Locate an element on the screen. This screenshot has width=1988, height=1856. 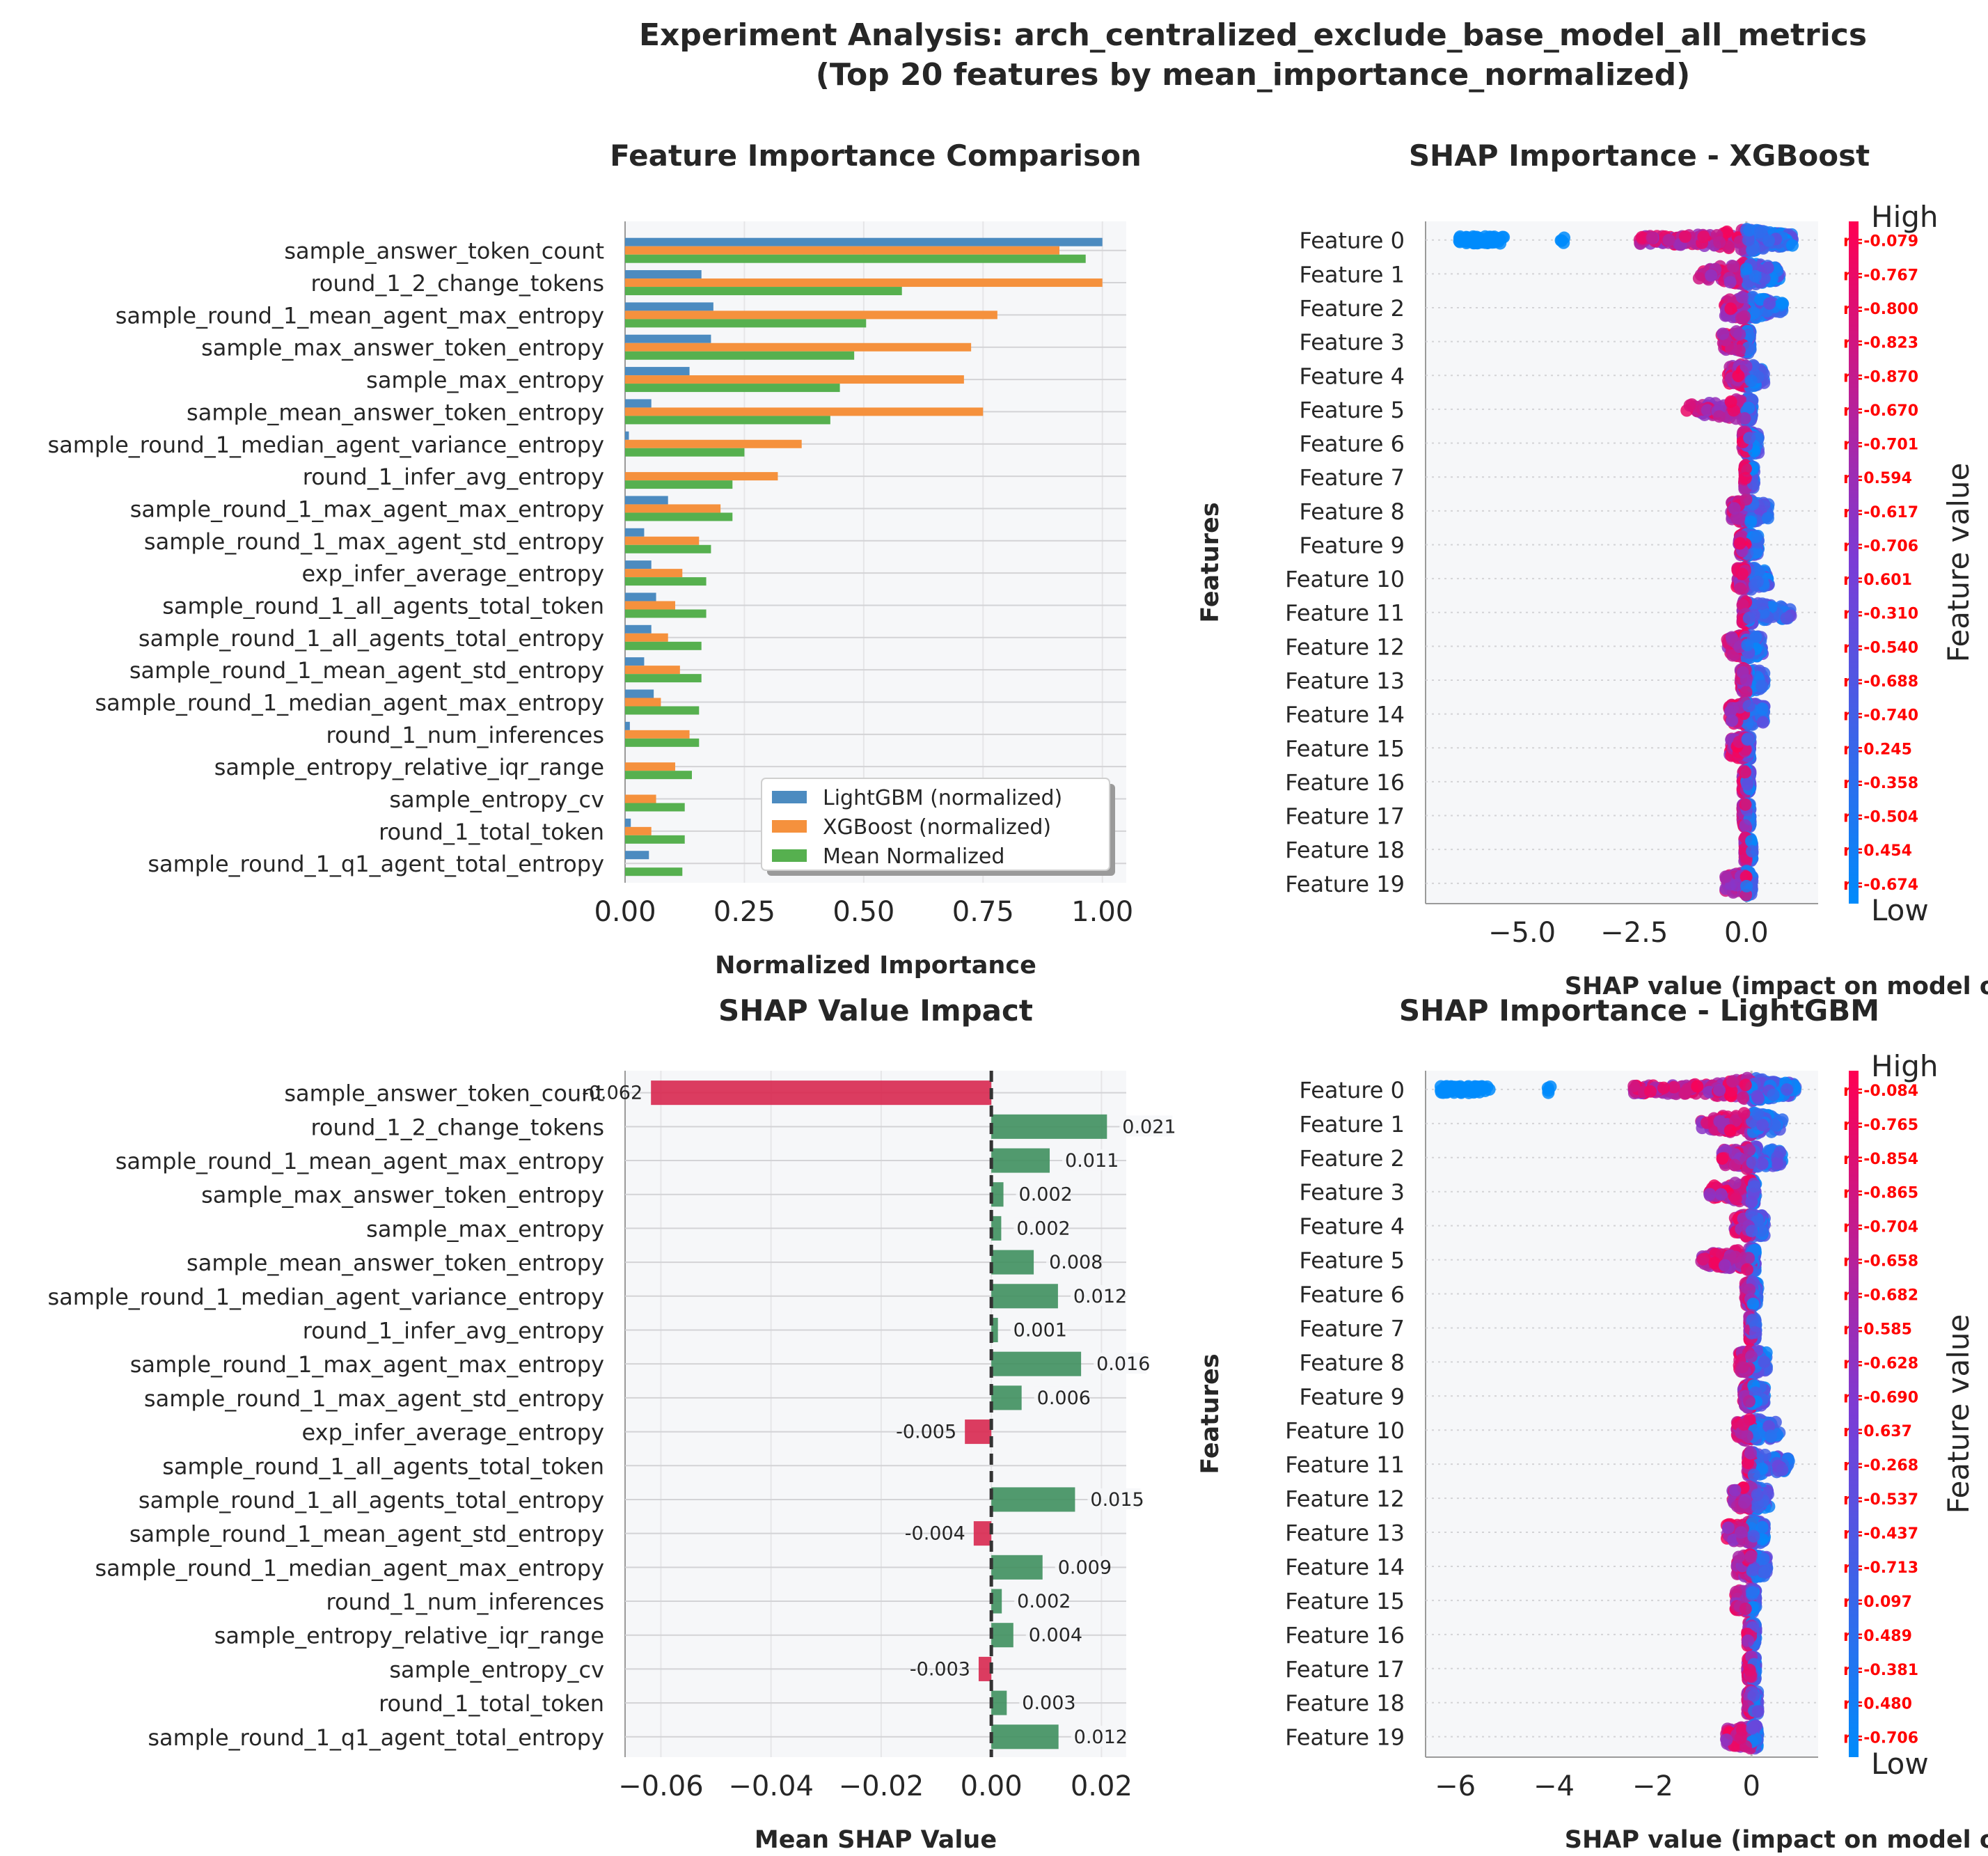
colorbar-axis-label: Feature value is located at coordinates (1958, 563).